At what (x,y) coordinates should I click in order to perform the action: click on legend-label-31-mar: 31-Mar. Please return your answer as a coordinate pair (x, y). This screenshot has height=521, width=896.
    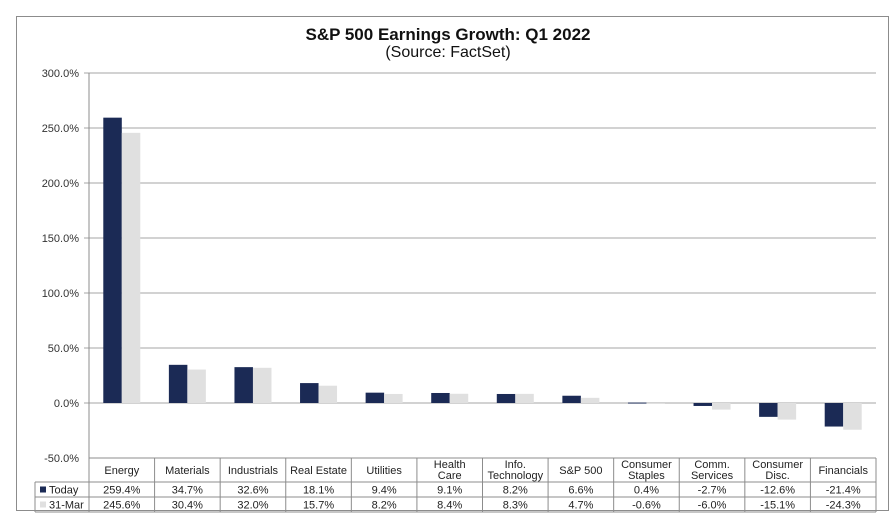
    Looking at the image, I should click on (66, 506).